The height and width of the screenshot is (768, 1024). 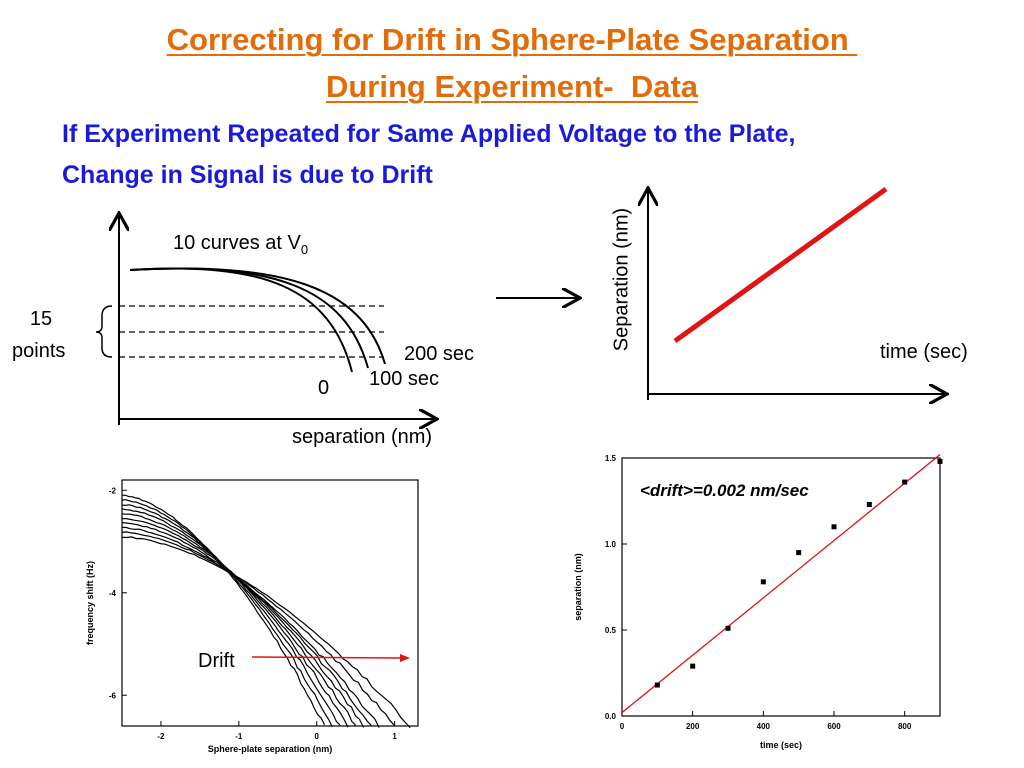 What do you see at coordinates (394, 736) in the screenshot?
I see `chart1-x-tick-label: 1` at bounding box center [394, 736].